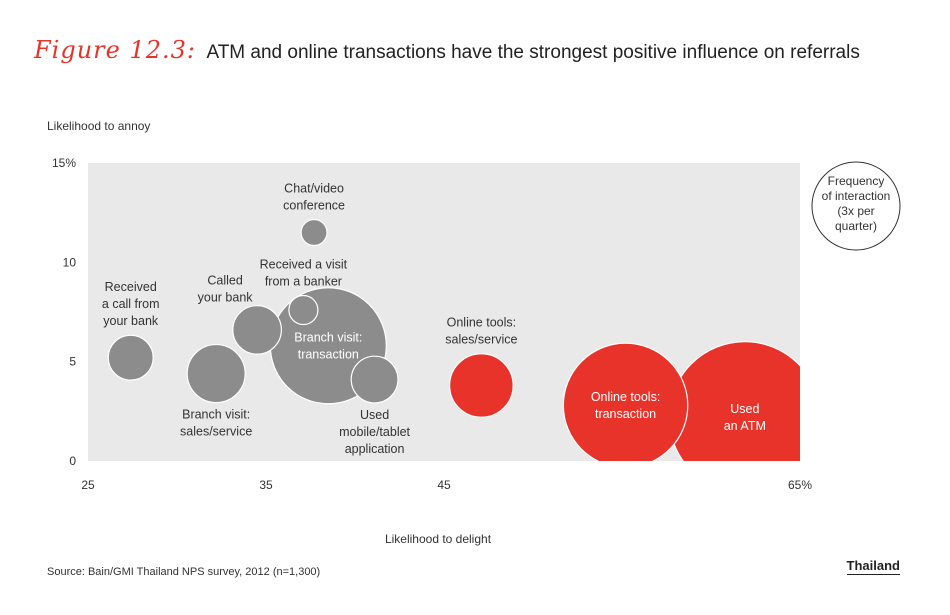 The height and width of the screenshot is (615, 950). Describe the element at coordinates (257, 330) in the screenshot. I see `bubble-called-your-bank` at that location.